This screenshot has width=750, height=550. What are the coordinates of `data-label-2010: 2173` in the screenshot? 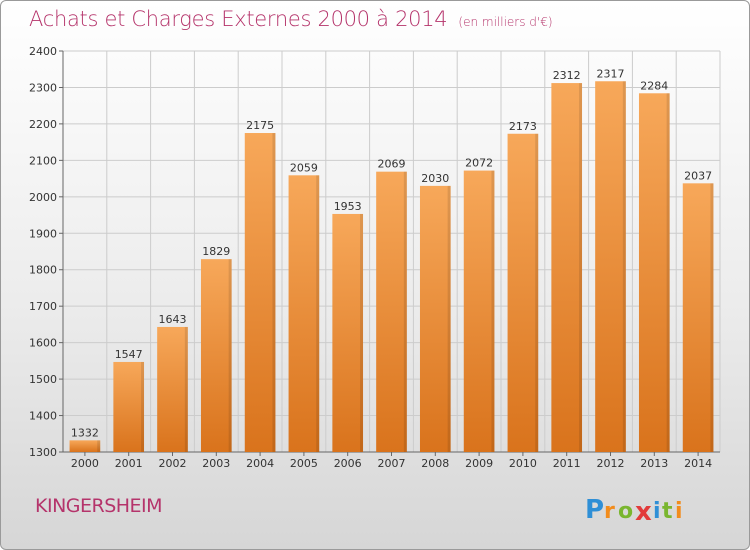 It's located at (523, 126).